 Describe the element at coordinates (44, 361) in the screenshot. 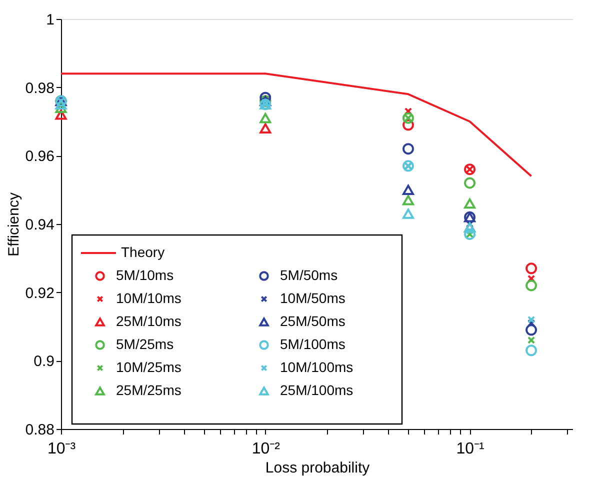

I see `y-tick-label: 0.9` at that location.